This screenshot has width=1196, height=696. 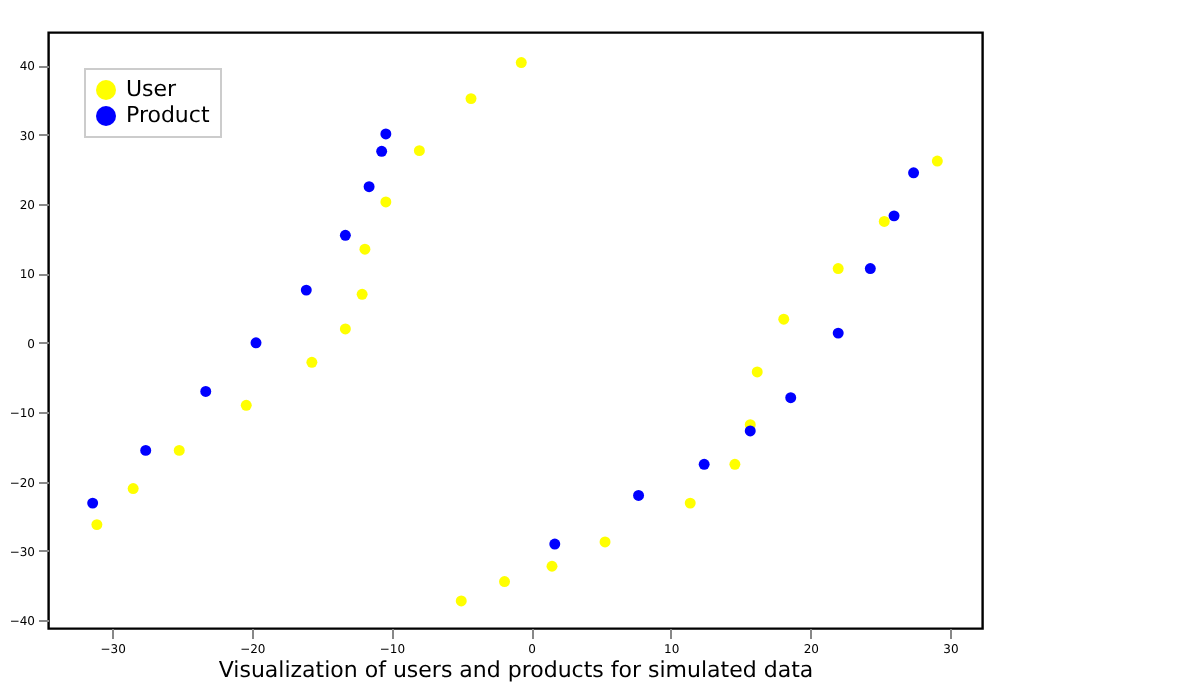 What do you see at coordinates (168, 115) in the screenshot?
I see `legend-label: Product` at bounding box center [168, 115].